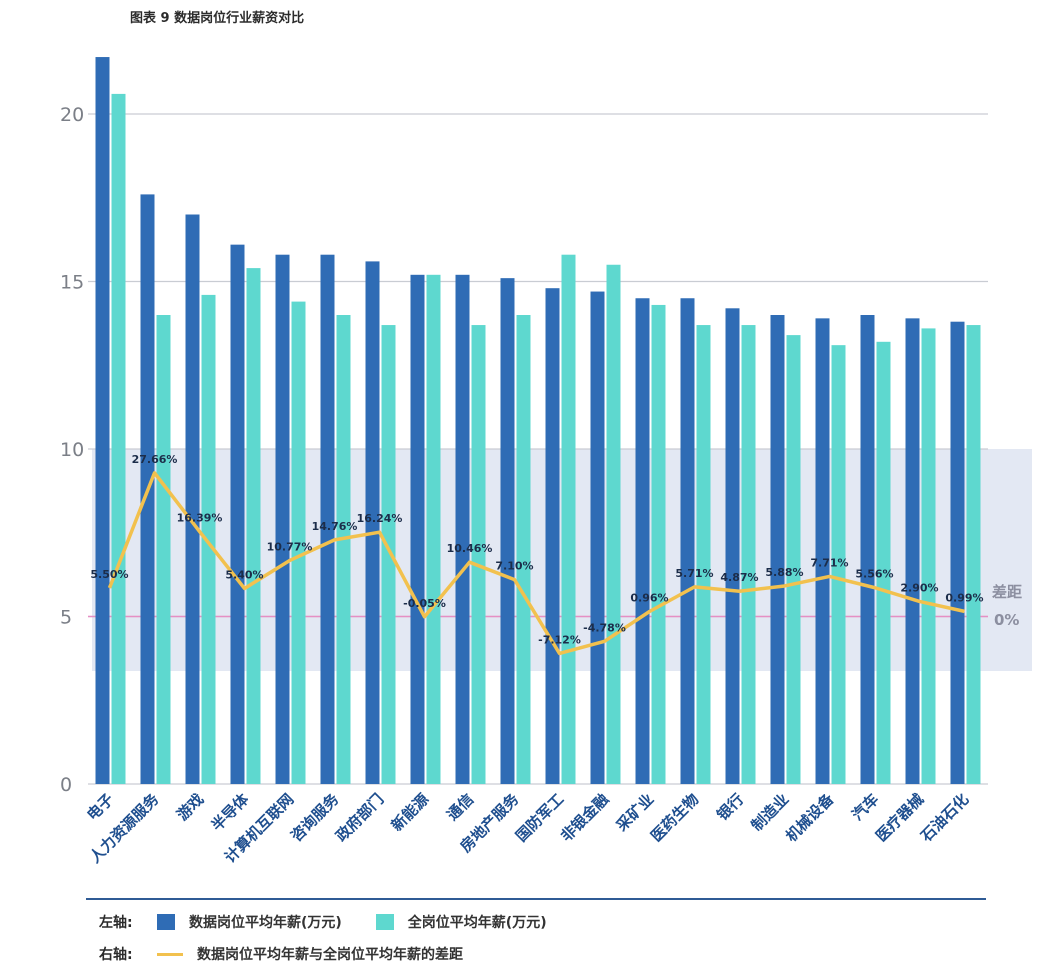 The width and height of the screenshot is (1063, 972). What do you see at coordinates (514, 566) in the screenshot?
I see `gap-data-label: 7.10%` at bounding box center [514, 566].